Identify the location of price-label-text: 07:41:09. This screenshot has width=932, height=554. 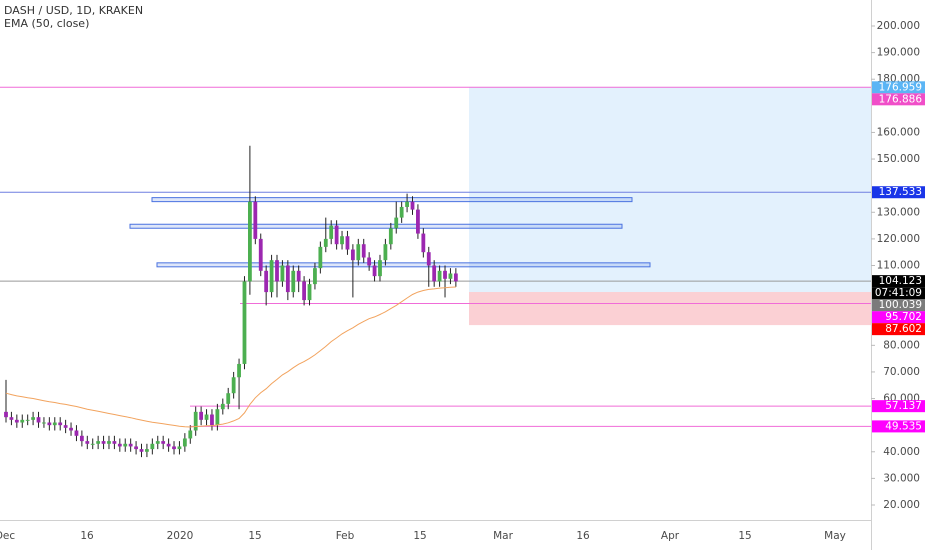
(898, 293).